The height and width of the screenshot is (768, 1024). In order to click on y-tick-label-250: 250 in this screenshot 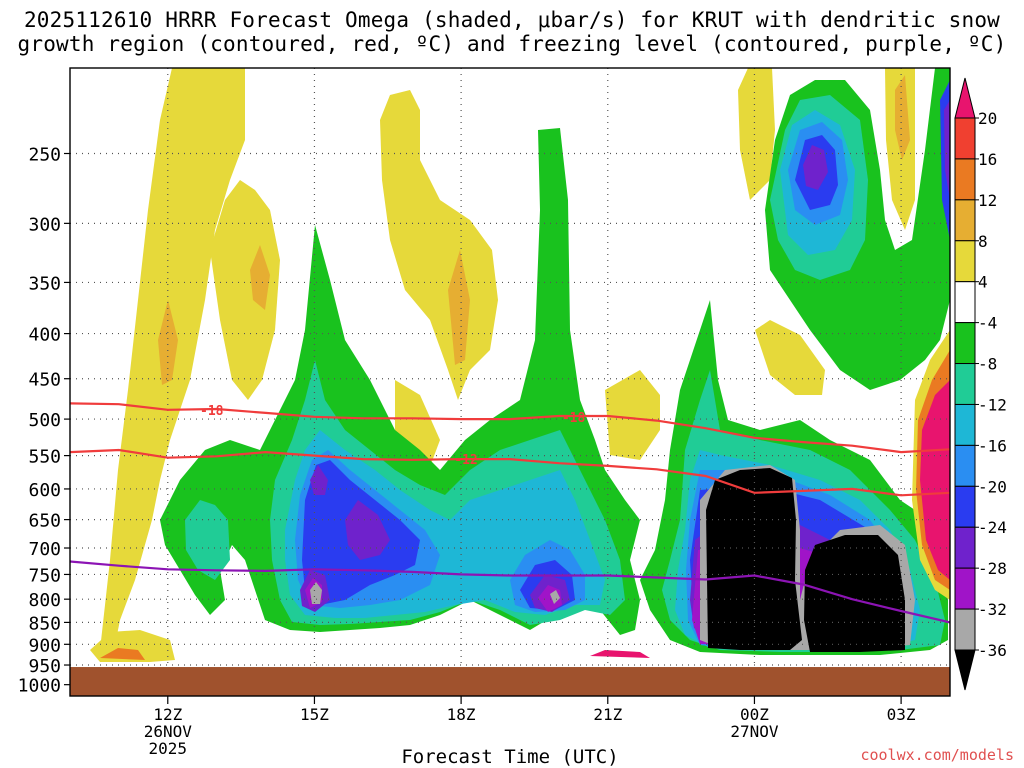, I will do `click(44, 154)`.